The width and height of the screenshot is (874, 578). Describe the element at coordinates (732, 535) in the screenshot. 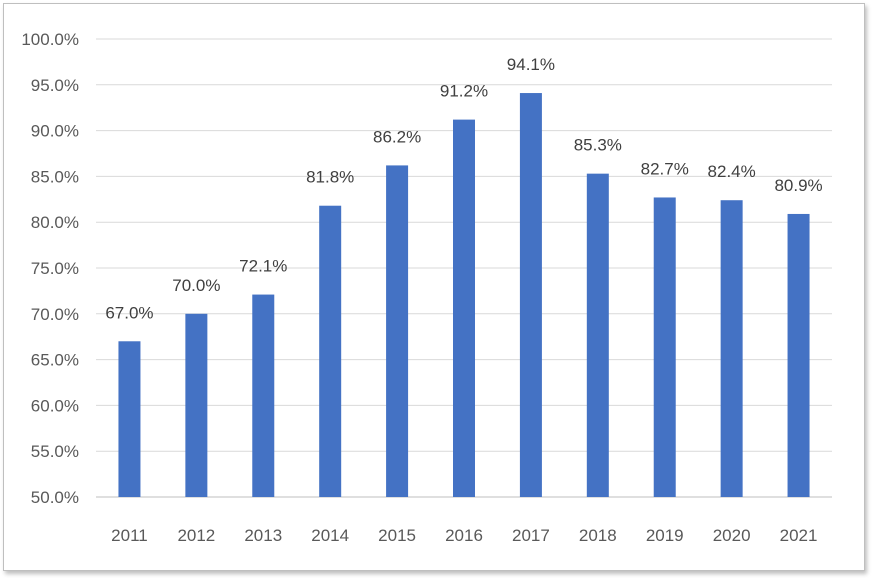

I see `x-tick-label: 2020` at that location.